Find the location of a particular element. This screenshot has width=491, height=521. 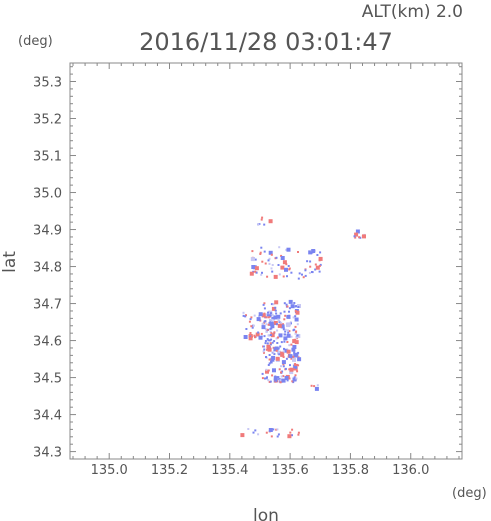

x-tick-labels: 135.0 135.2 135.4 135.6 135.8 136.0 is located at coordinates (260, 470).